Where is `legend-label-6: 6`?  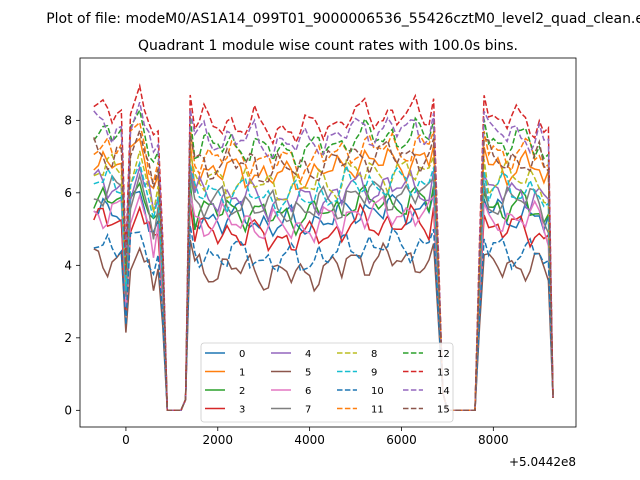 legend-label-6: 6 is located at coordinates (308, 391).